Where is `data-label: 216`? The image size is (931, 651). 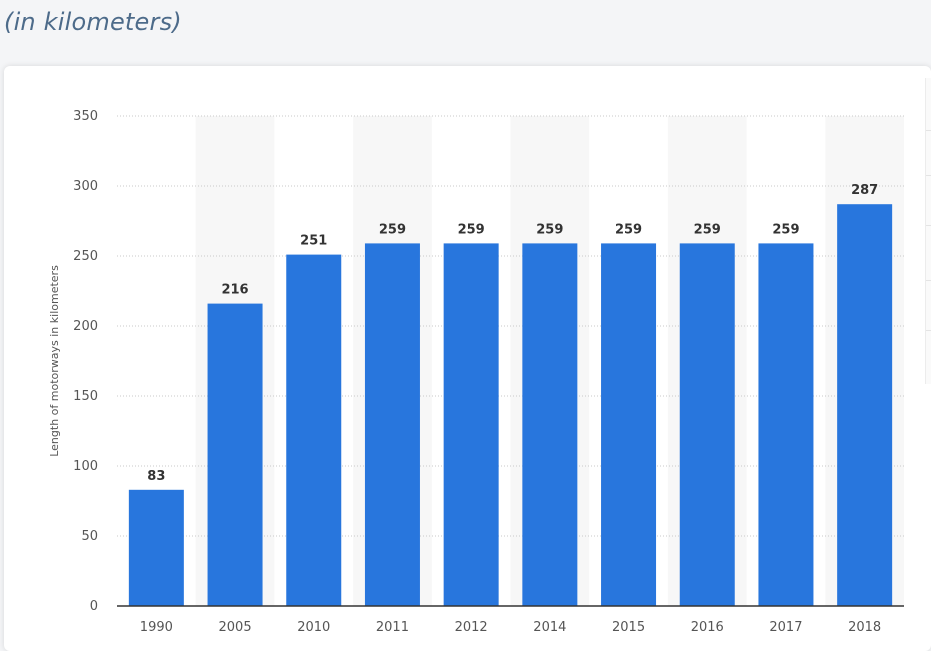 data-label: 216 is located at coordinates (234, 290).